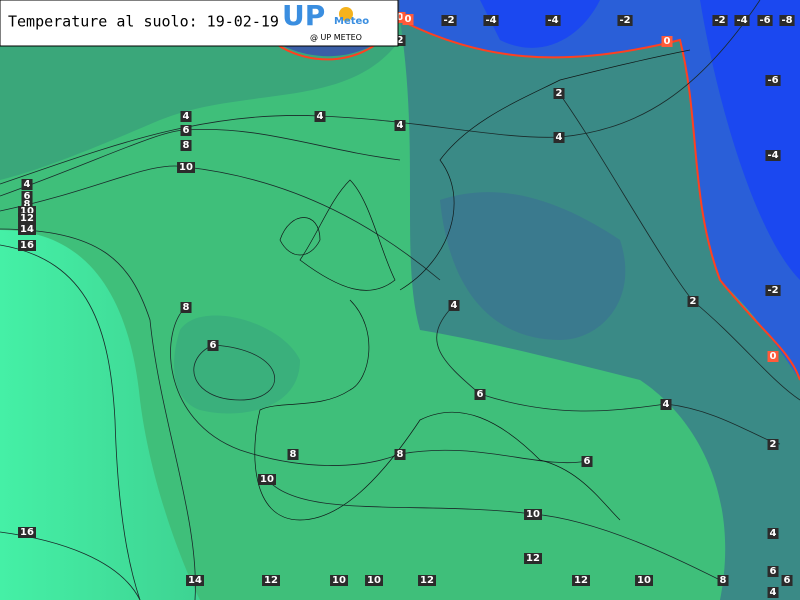 The width and height of the screenshot is (800, 600). I want to click on logo: UP, so click(303, 16).